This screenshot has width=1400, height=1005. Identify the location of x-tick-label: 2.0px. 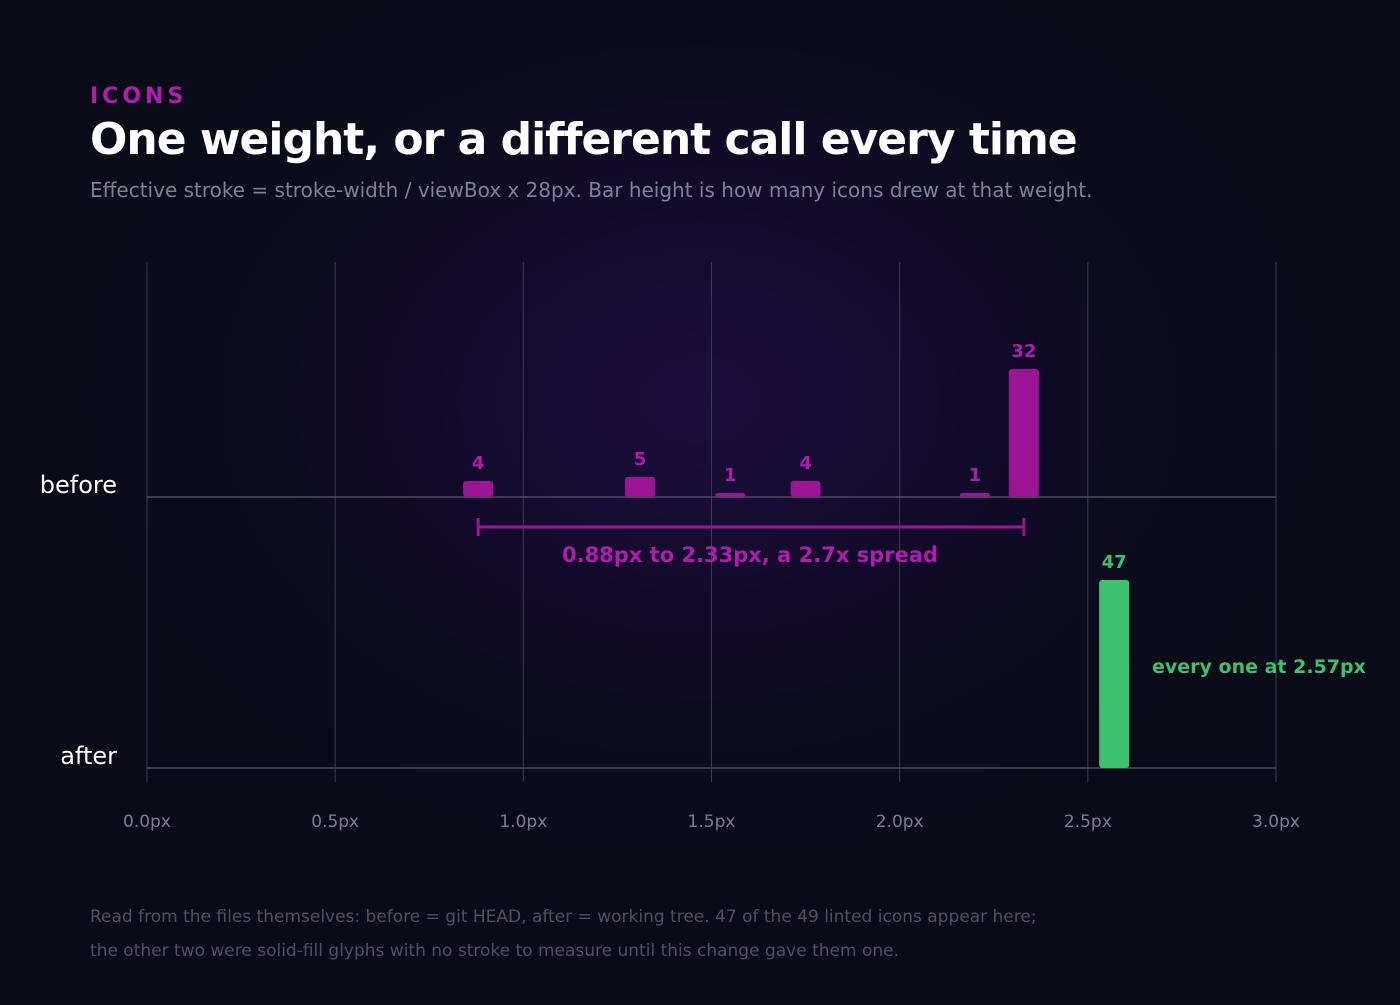
(900, 822).